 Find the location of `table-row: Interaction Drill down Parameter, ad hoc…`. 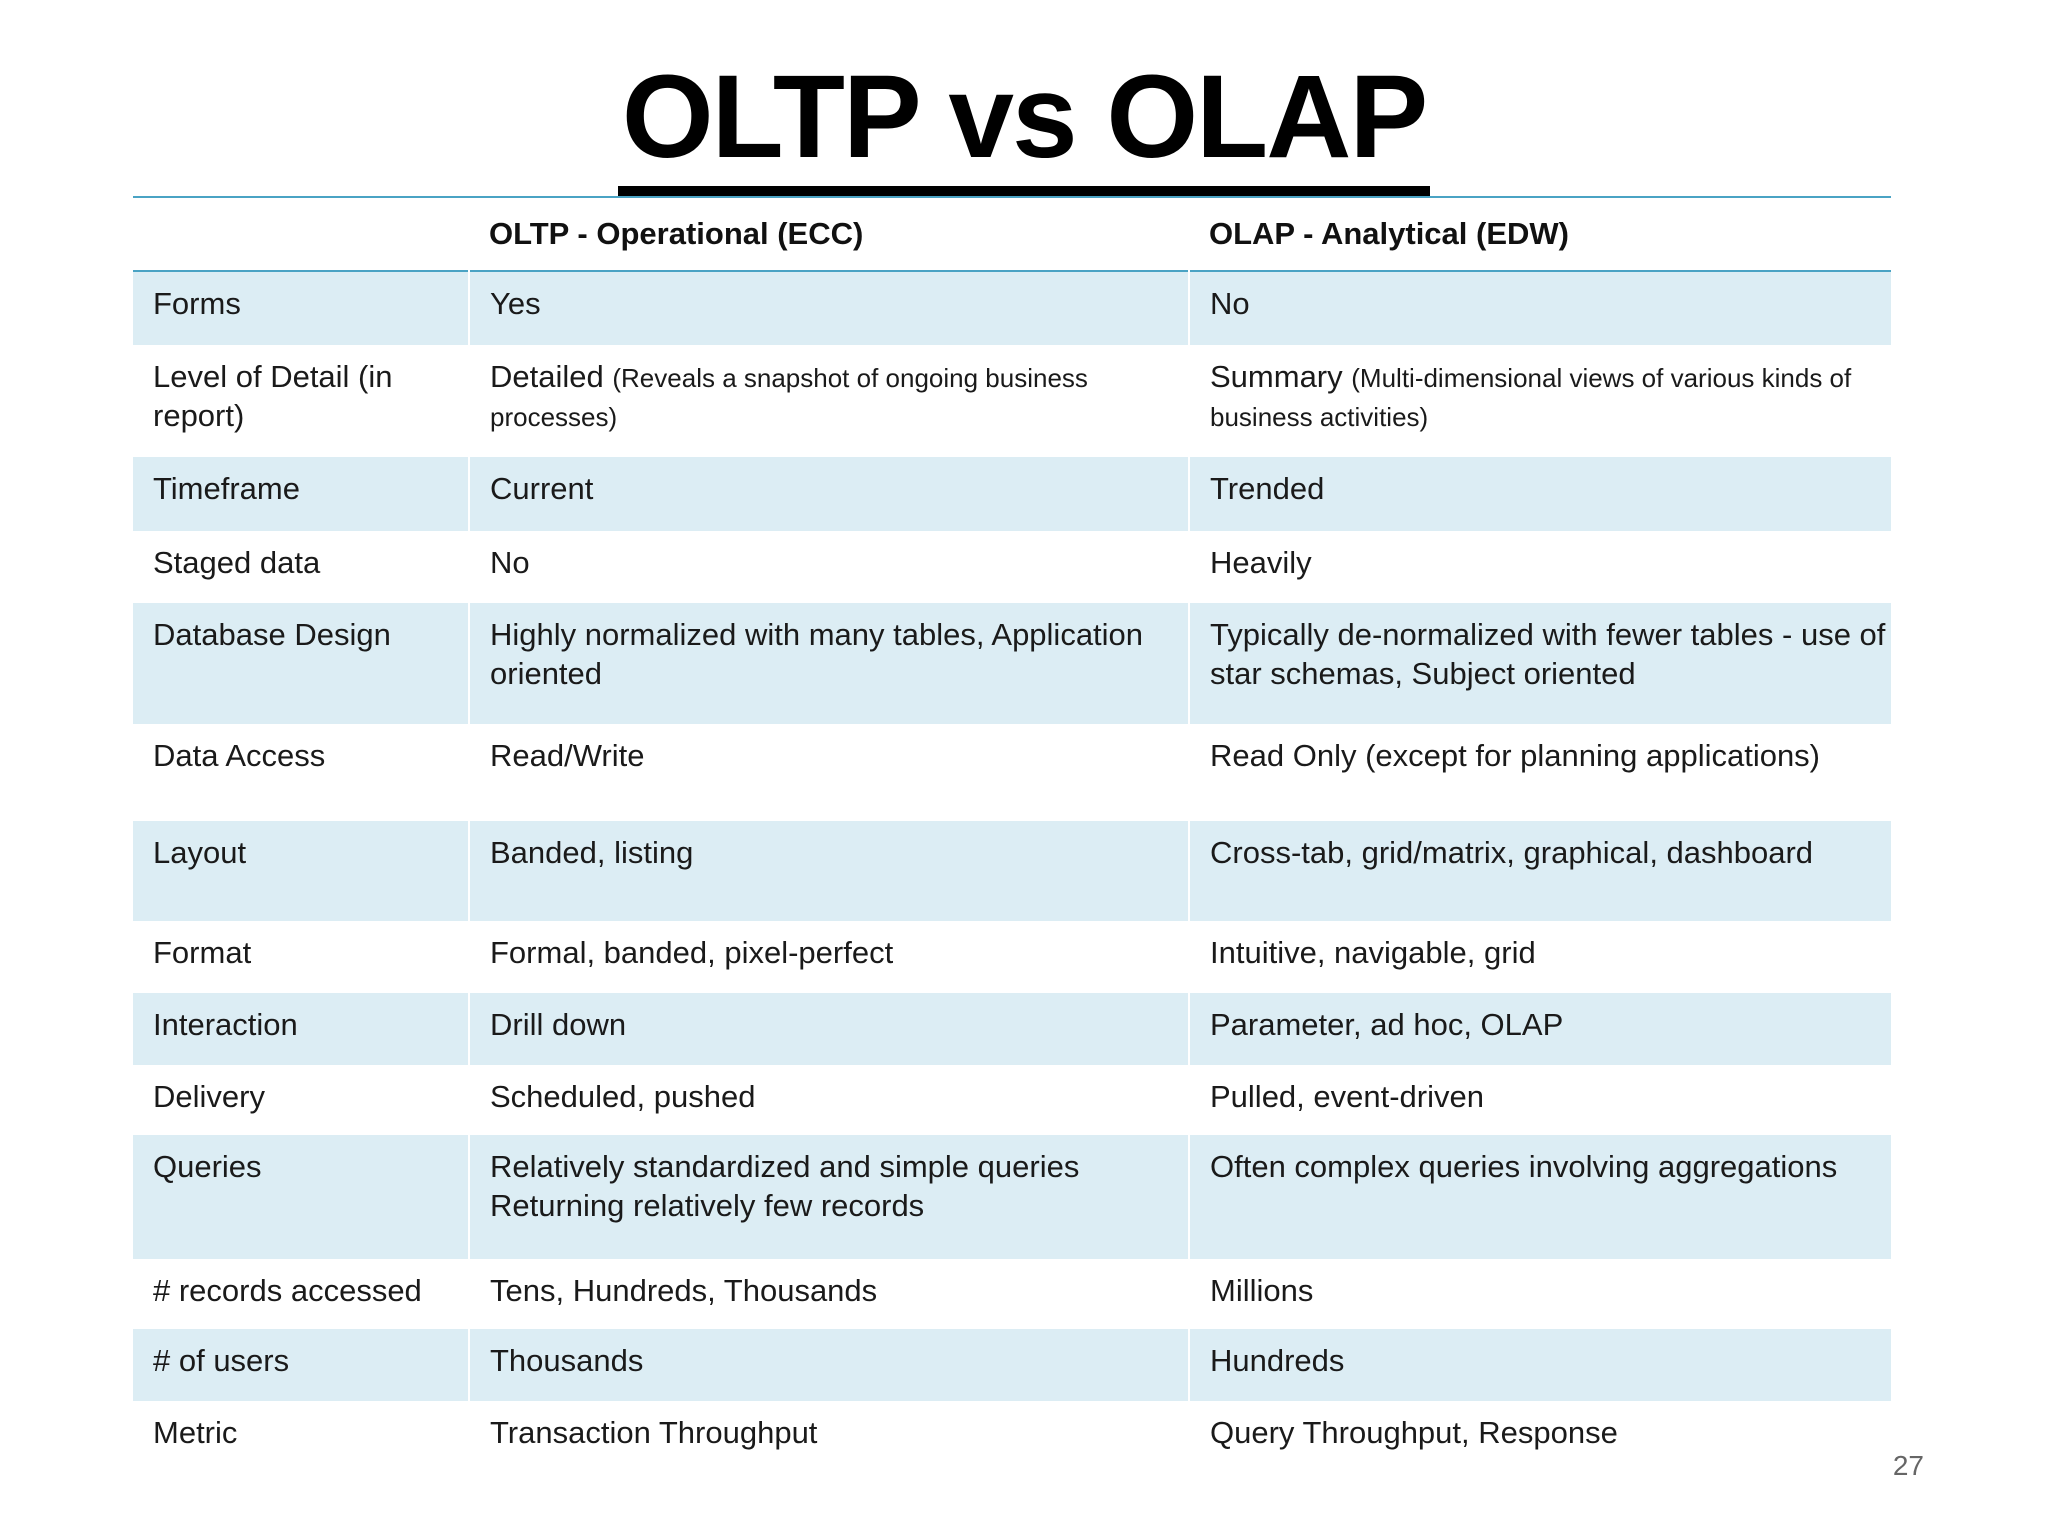

table-row: Interaction Drill down Parameter, ad hoc… is located at coordinates (1012, 1029).